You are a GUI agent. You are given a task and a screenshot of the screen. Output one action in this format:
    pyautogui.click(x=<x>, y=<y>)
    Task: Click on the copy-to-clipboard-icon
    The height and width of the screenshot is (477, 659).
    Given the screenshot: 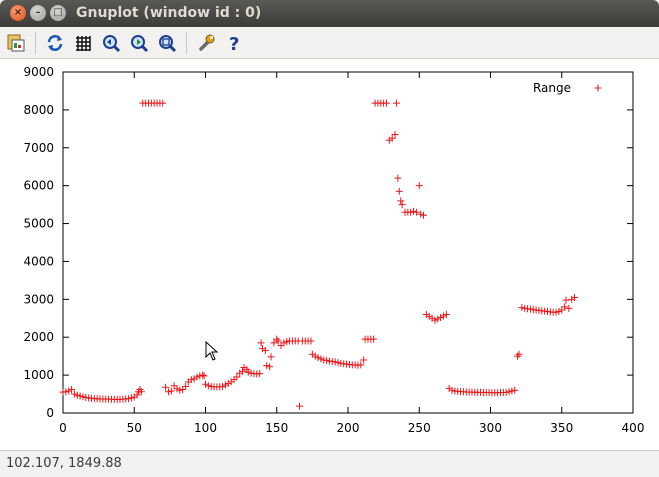 What is the action you would take?
    pyautogui.click(x=16, y=43)
    